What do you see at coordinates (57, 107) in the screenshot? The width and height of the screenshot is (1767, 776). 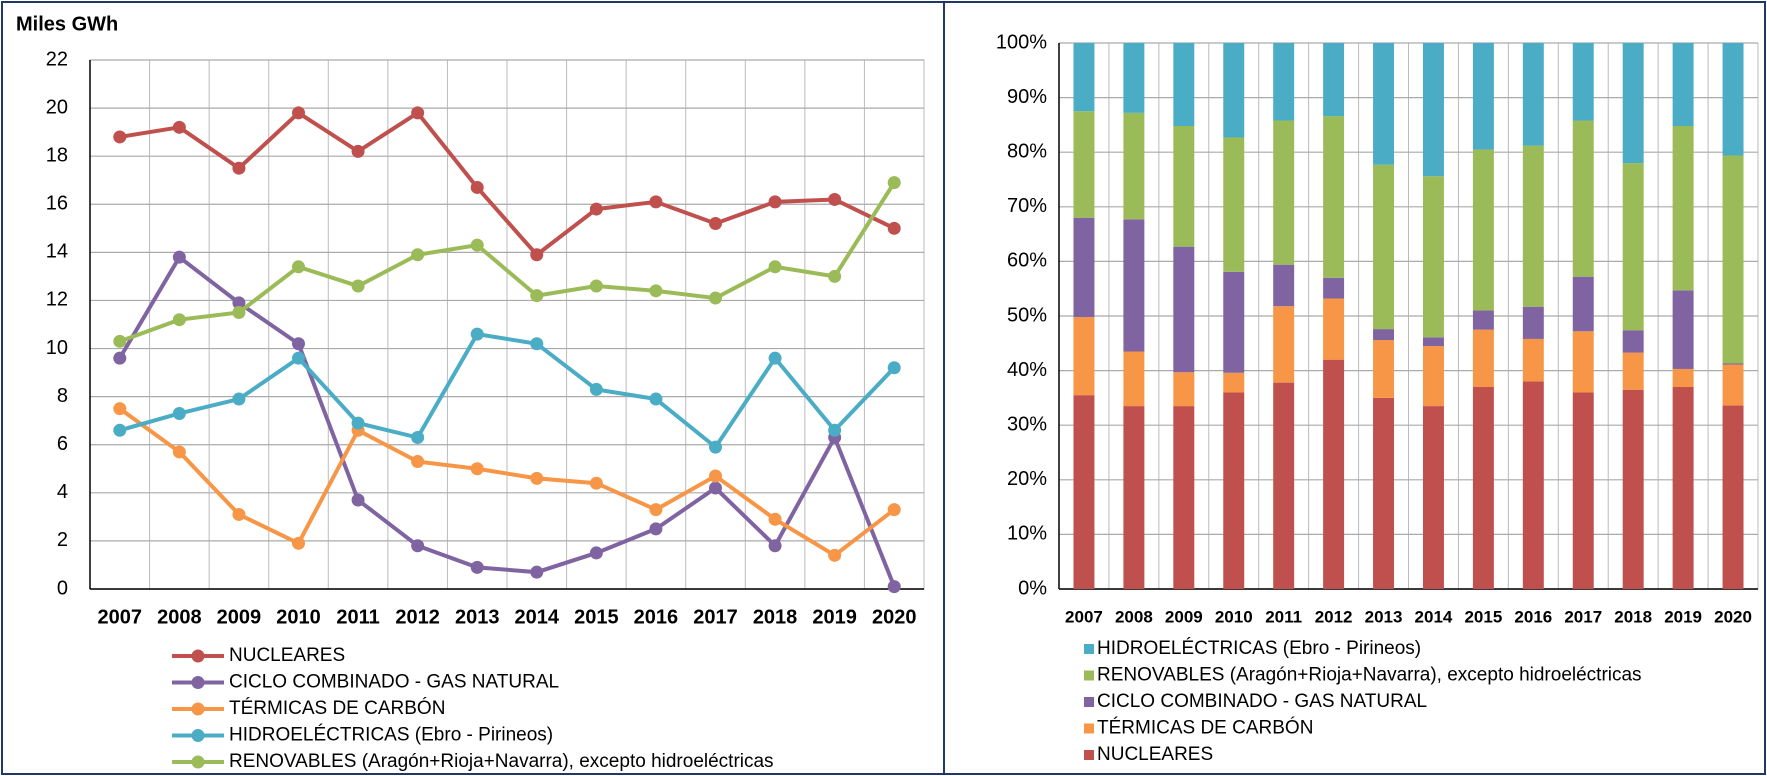 I see `y-tick-label: 20` at bounding box center [57, 107].